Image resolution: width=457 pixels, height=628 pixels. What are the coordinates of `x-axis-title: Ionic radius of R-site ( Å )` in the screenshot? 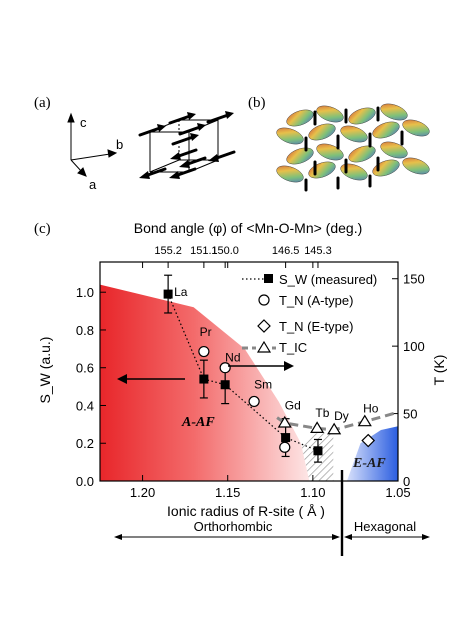 It's located at (246, 511).